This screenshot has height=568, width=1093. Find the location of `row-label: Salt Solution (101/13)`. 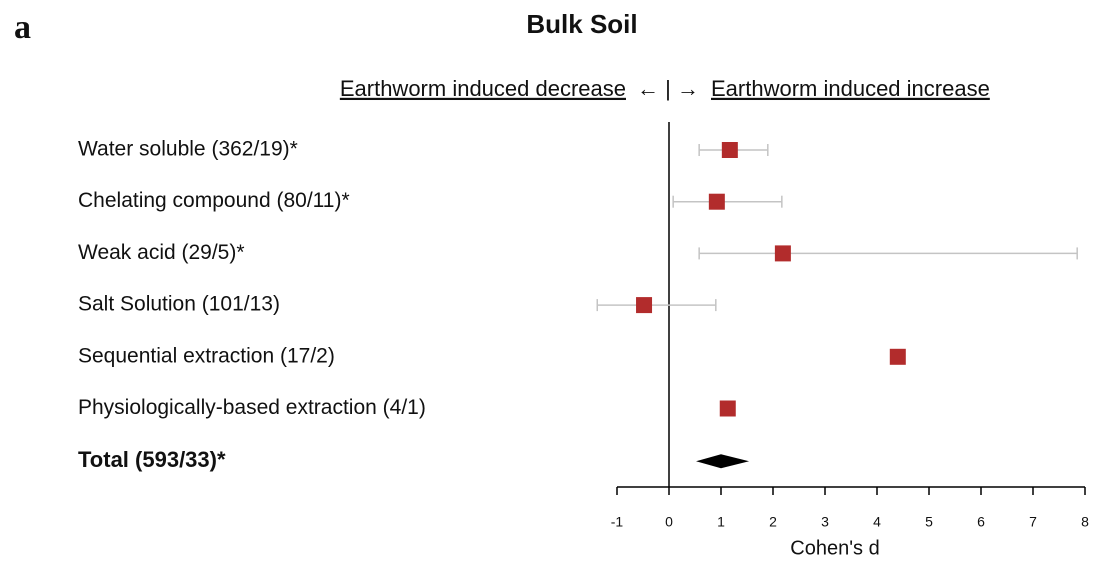

row-label: Salt Solution (101/13) is located at coordinates (179, 304).